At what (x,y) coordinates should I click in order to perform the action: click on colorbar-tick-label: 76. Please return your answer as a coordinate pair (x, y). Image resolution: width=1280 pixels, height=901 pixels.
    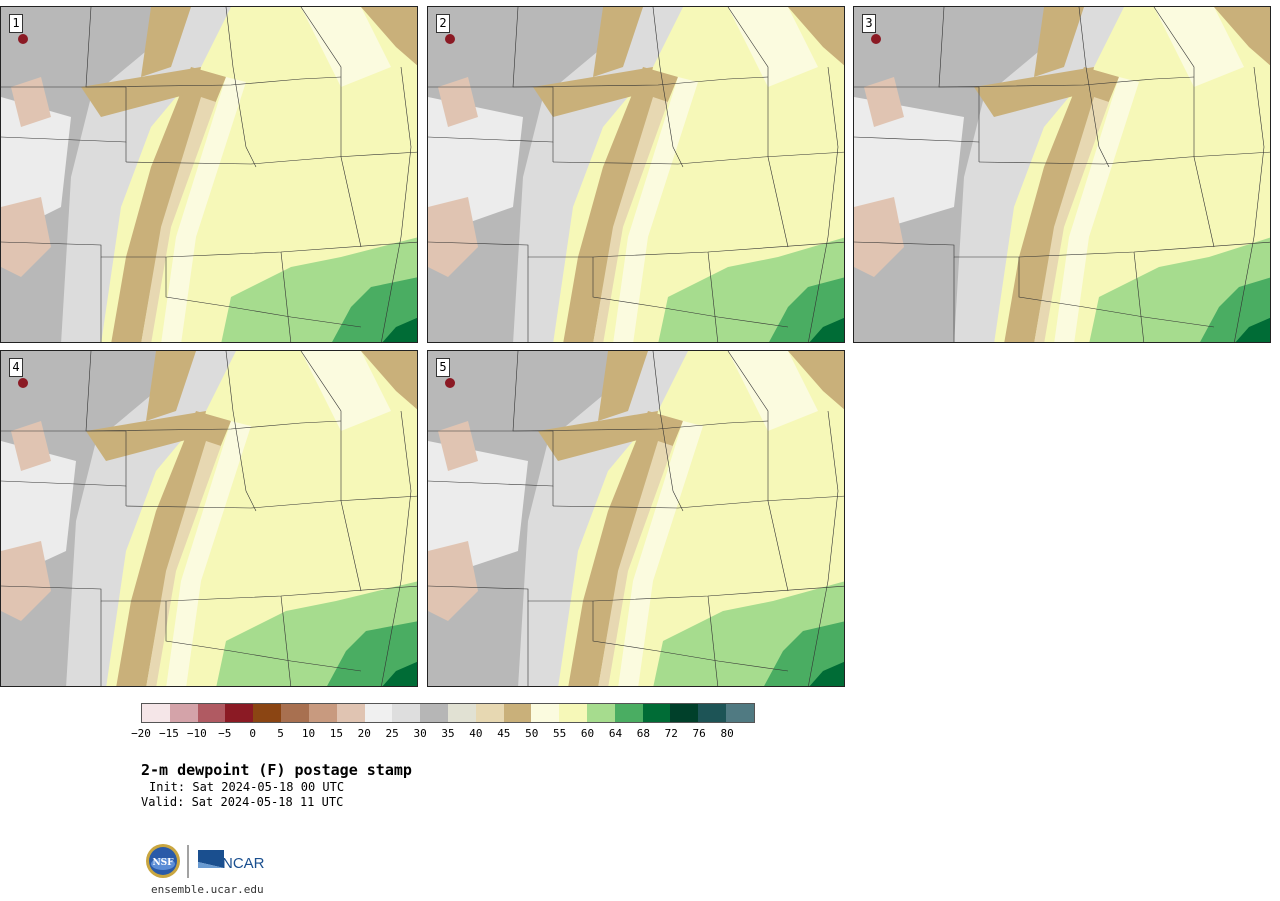
    Looking at the image, I should click on (699, 733).